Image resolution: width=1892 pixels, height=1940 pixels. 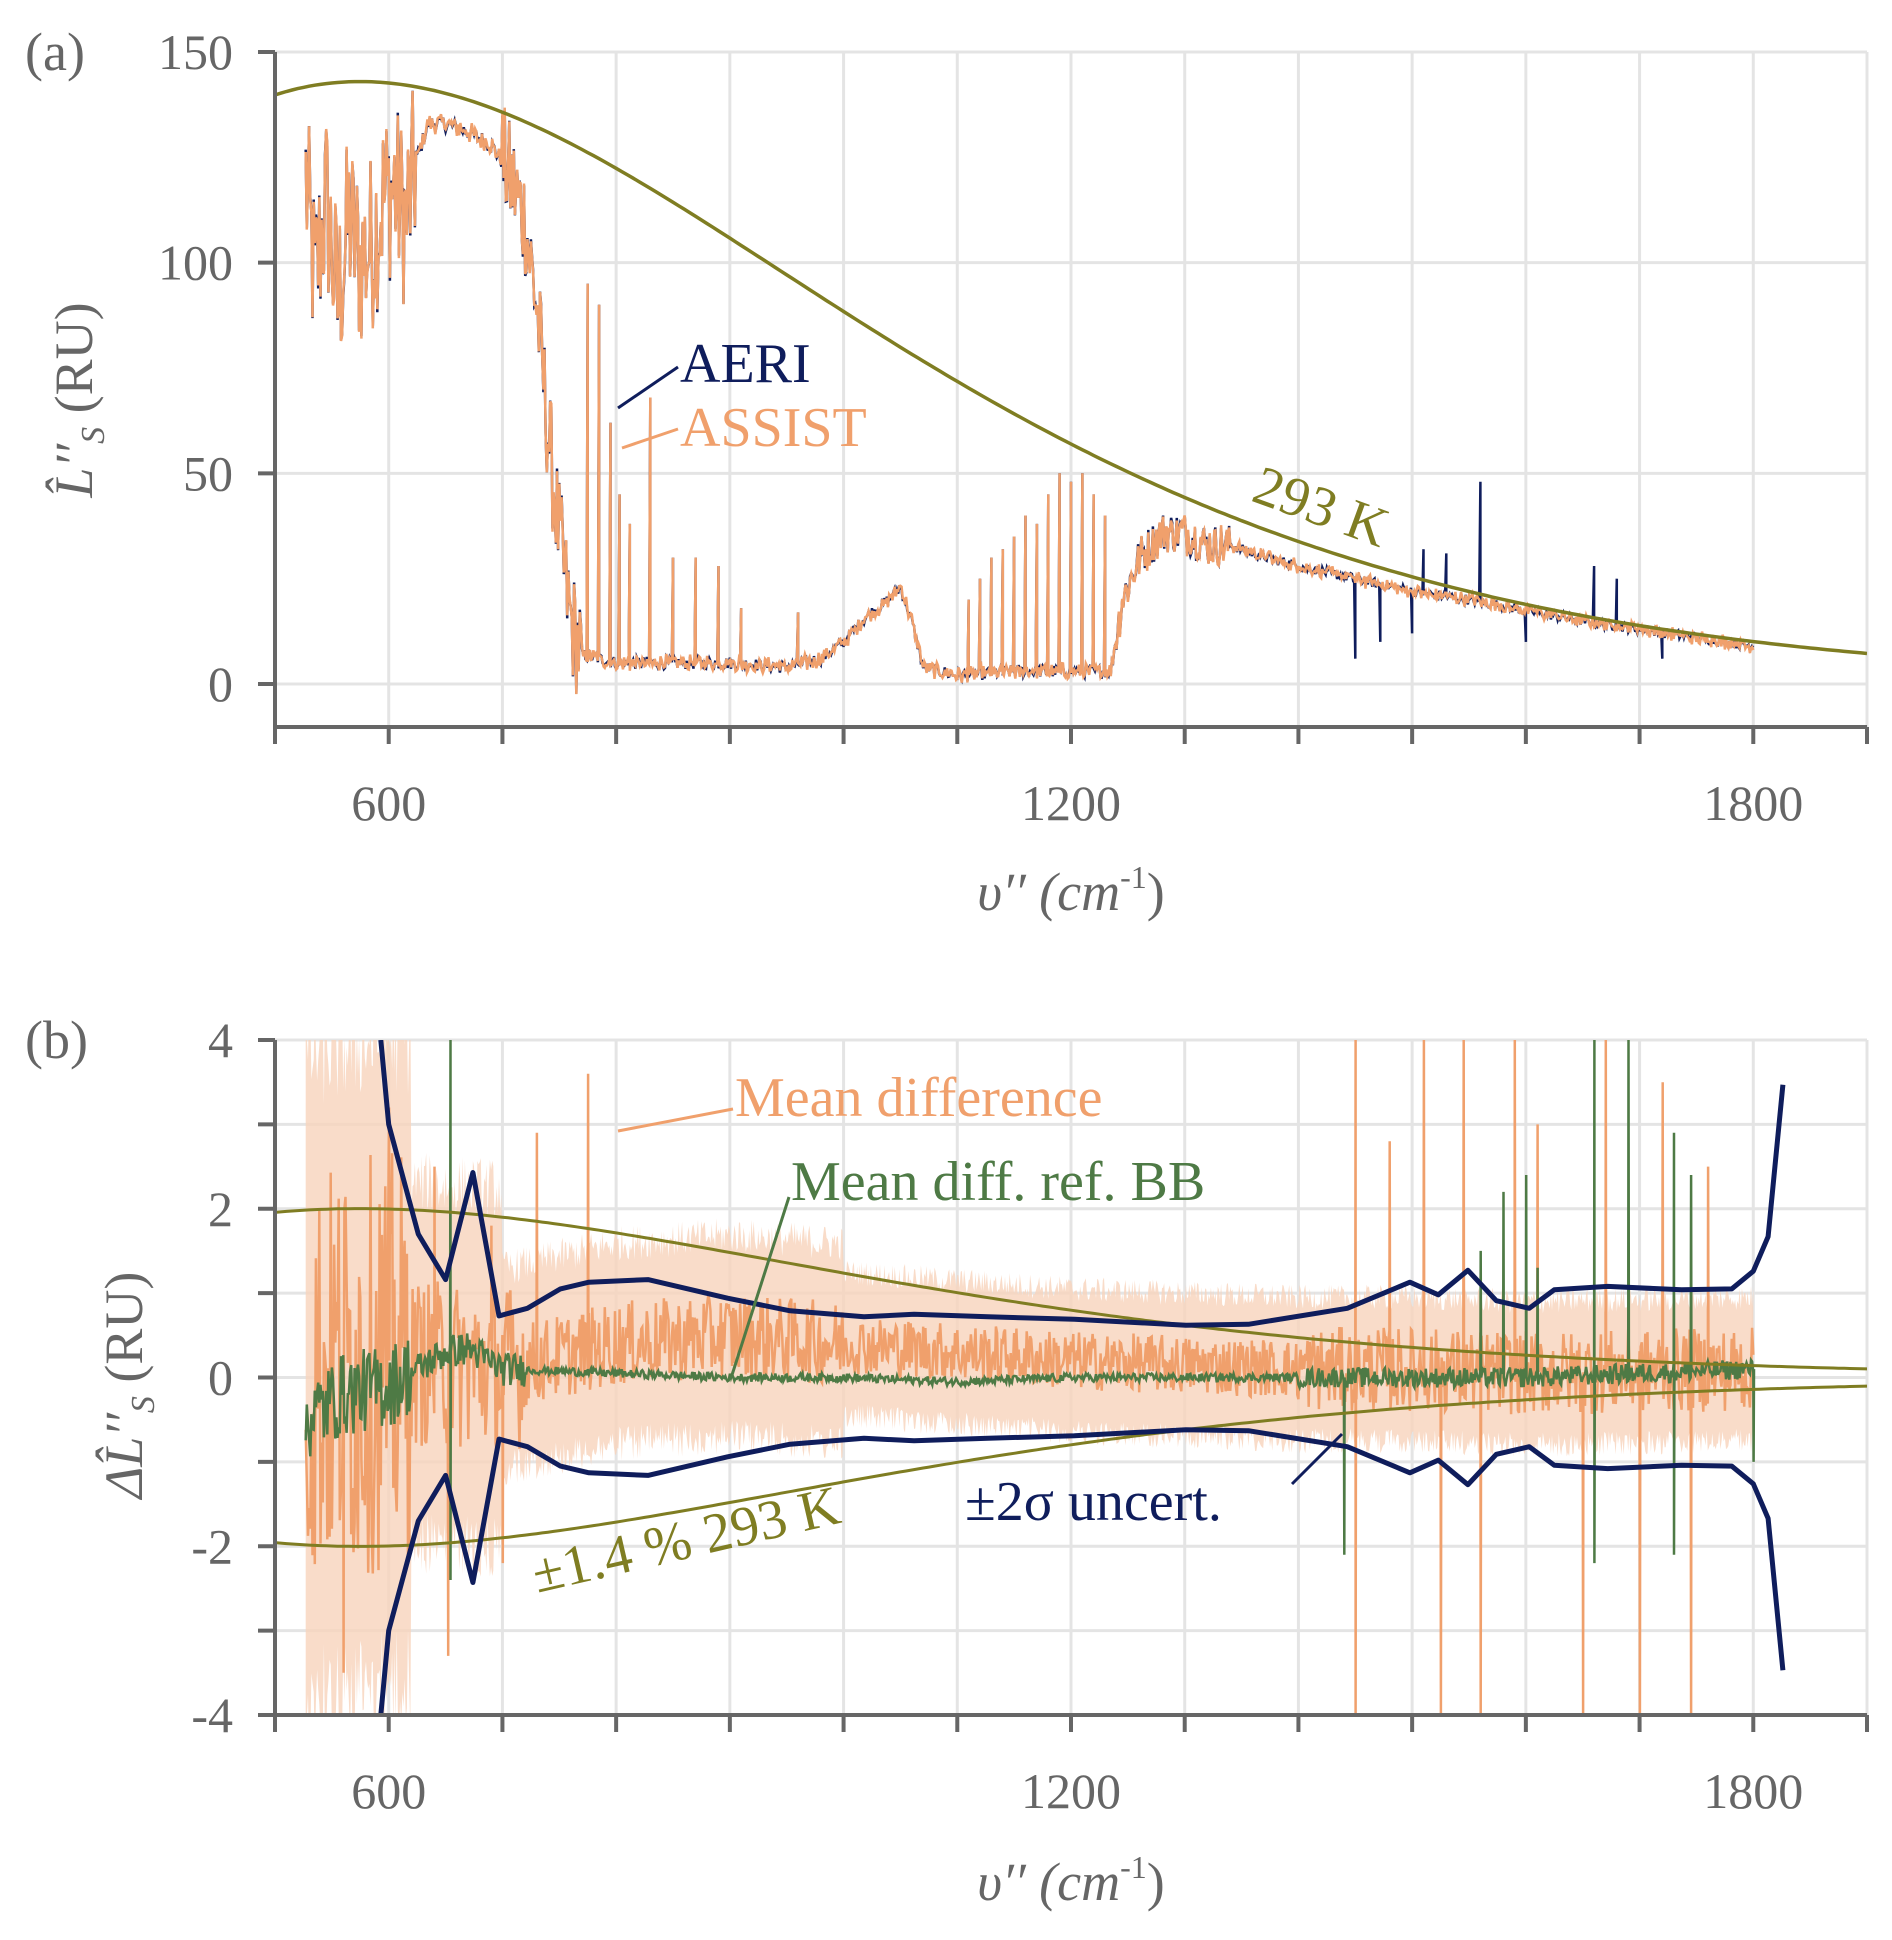 What do you see at coordinates (1320, 507) in the screenshot?
I see `planck-293k-label: 293 K` at bounding box center [1320, 507].